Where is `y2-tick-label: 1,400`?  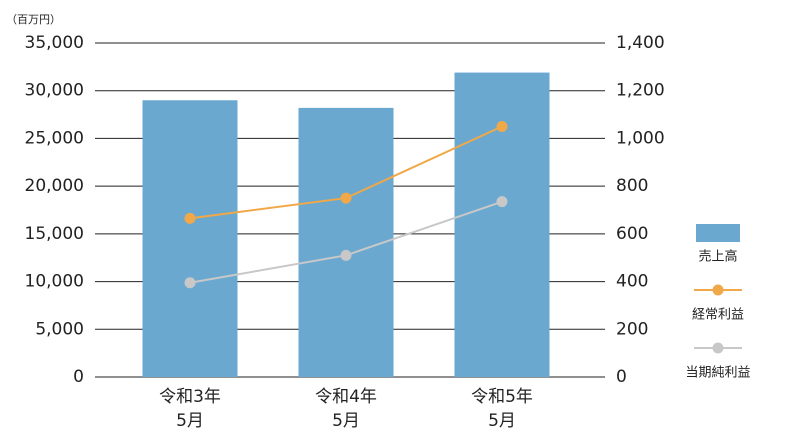 y2-tick-label: 1,400 is located at coordinates (640, 43).